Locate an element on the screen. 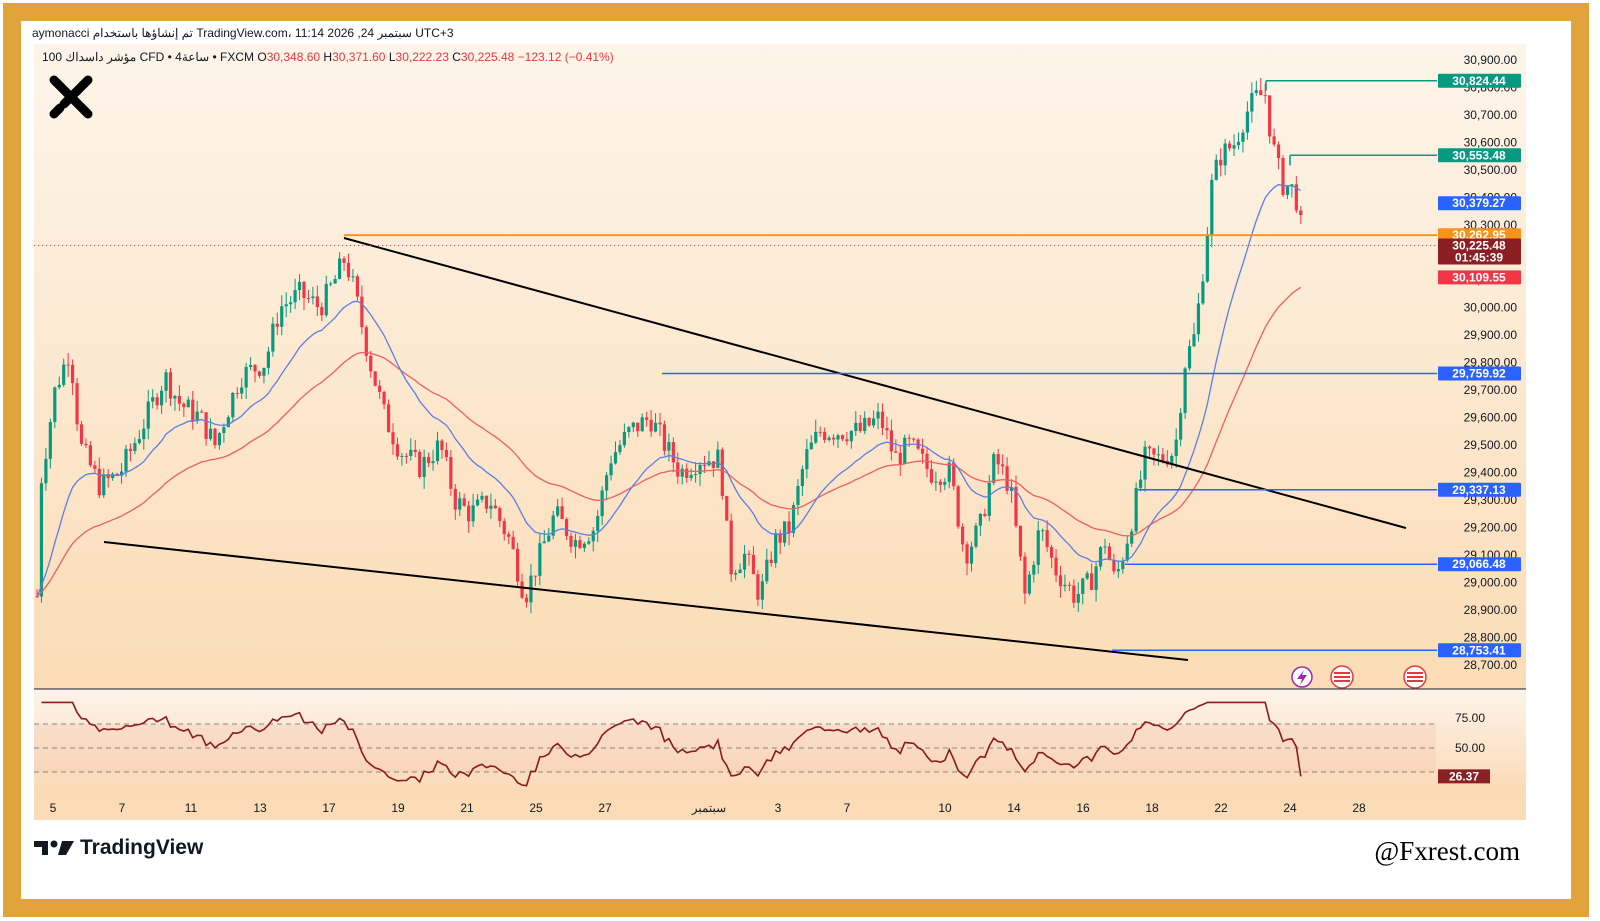 Image resolution: width=1600 pixels, height=921 pixels. time-tick-label: 27 is located at coordinates (605, 808).